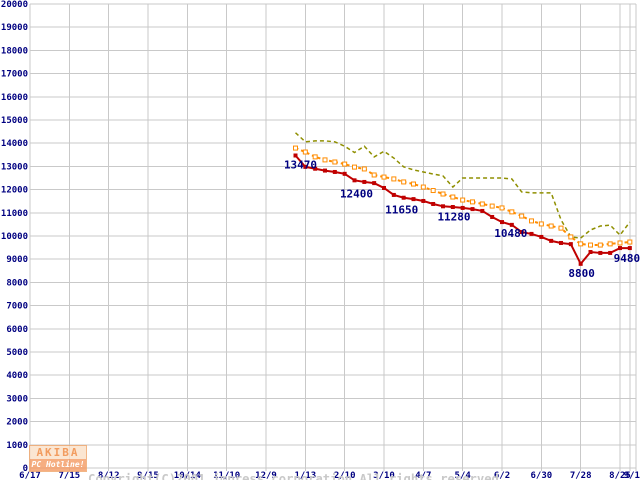 This screenshot has width=640, height=480. Describe the element at coordinates (14, 5) in the screenshot. I see `y-tick-label: 20000` at that location.